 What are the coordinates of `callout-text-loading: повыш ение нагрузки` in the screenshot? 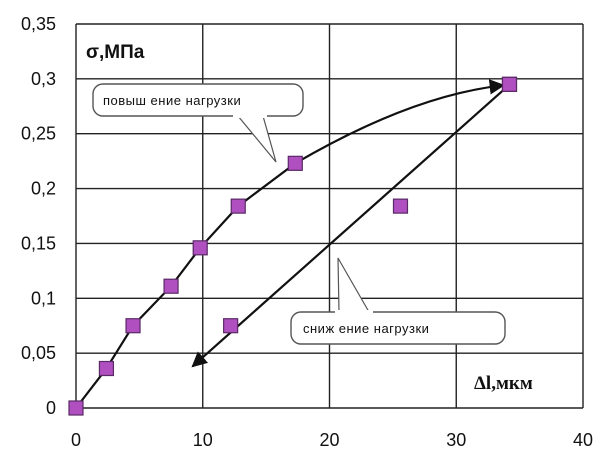 It's located at (172, 100).